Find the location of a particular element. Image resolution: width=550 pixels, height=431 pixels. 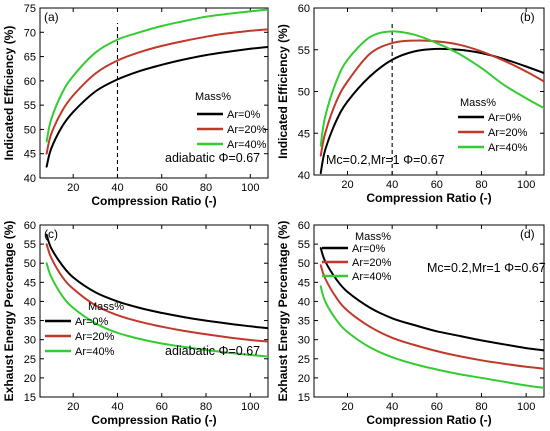

y-axis-label: Exhaust Energy Percentage (%) is located at coordinates (9, 311).